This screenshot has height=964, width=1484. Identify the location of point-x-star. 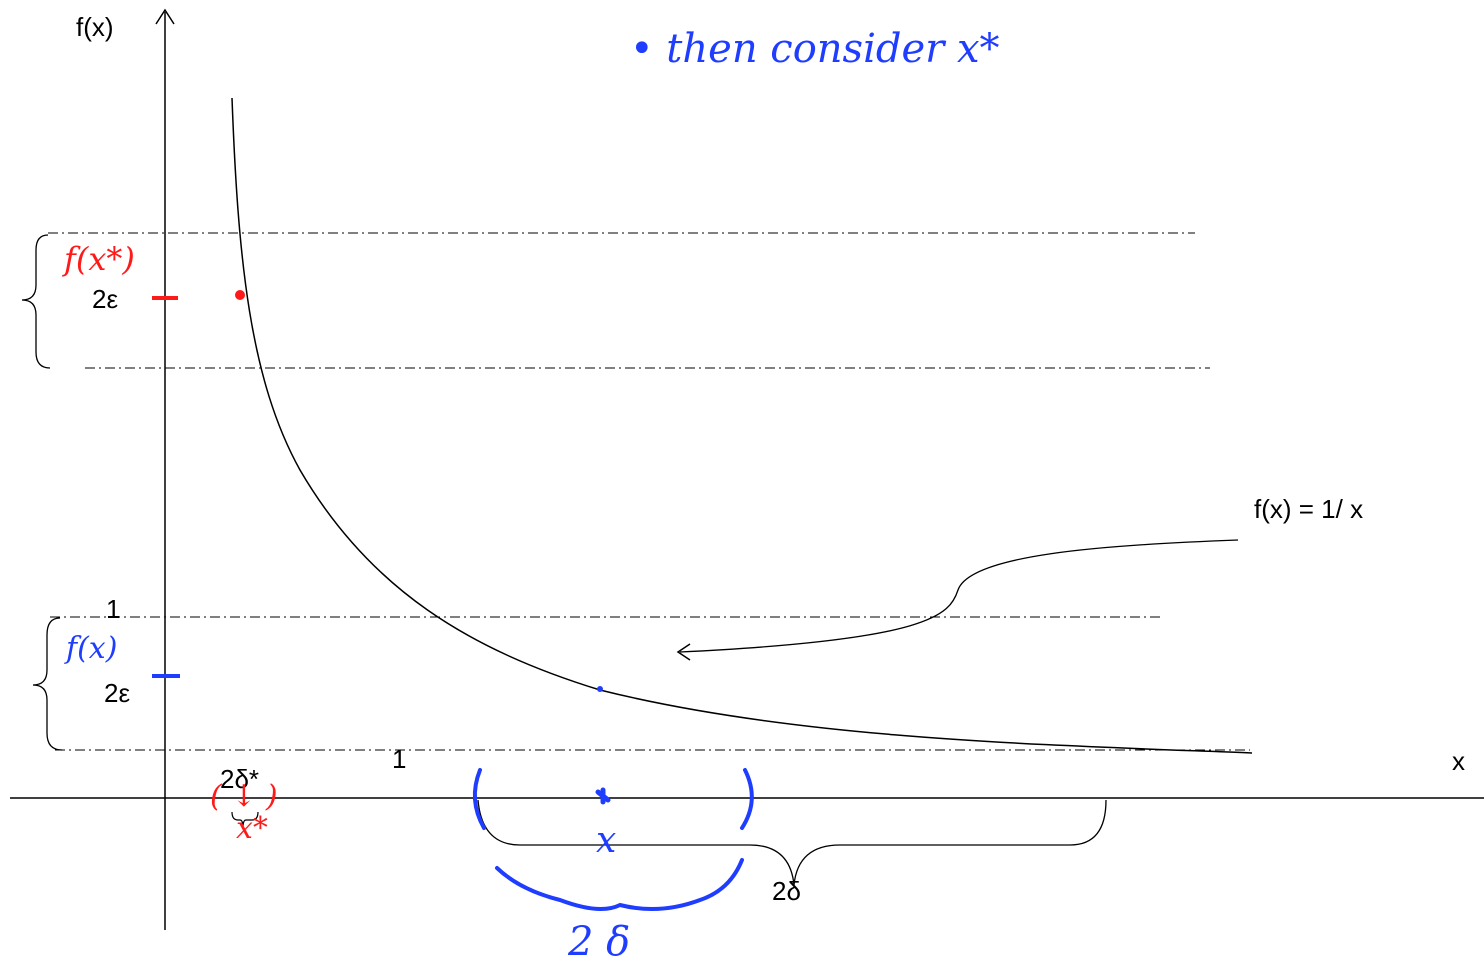
(240, 295).